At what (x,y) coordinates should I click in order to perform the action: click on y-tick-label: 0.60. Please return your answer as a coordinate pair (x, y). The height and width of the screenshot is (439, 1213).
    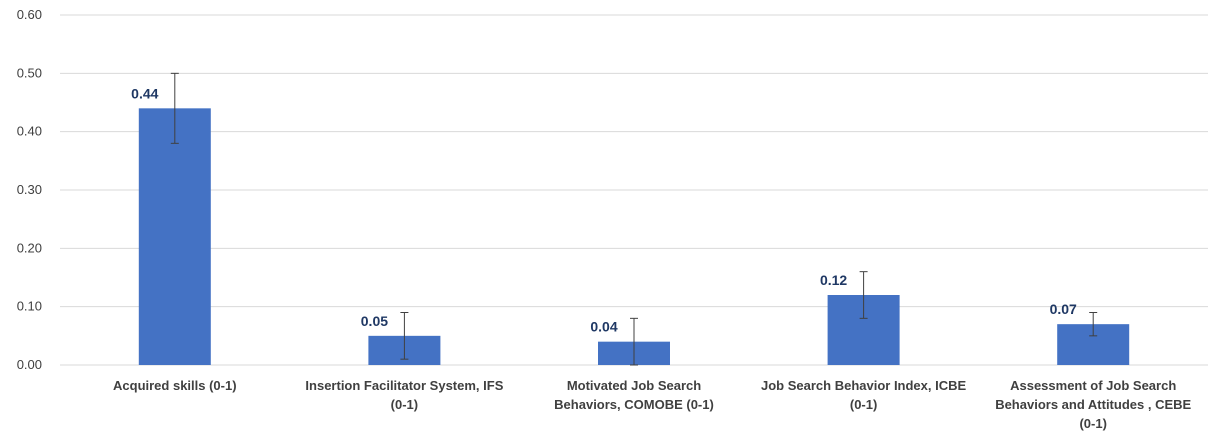
    Looking at the image, I should click on (29, 14).